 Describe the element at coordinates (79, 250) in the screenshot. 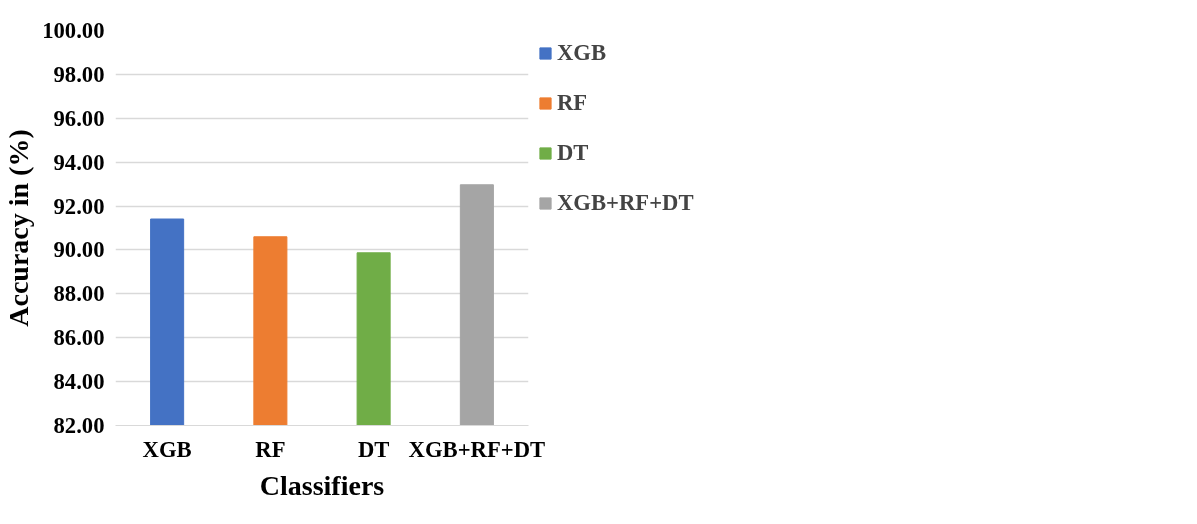

I see `y-tick-label: 90.00` at that location.